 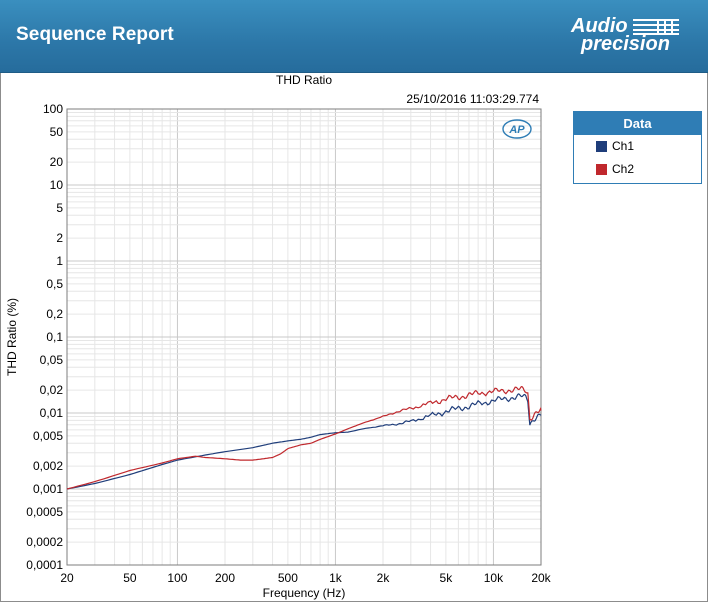 I want to click on x-tick-label: 200, so click(x=225, y=578).